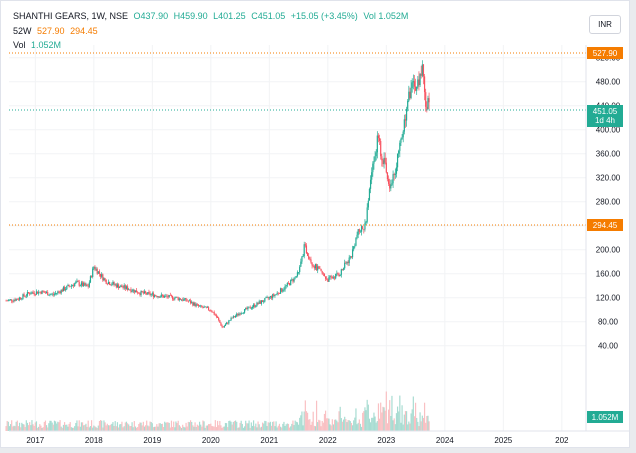 This screenshot has height=453, width=636. What do you see at coordinates (217, 411) in the screenshot?
I see `volume-bars` at bounding box center [217, 411].